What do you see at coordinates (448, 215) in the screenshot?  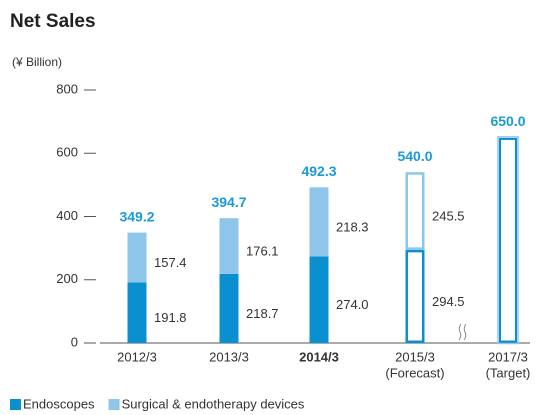 I see `value-label: 245.5` at bounding box center [448, 215].